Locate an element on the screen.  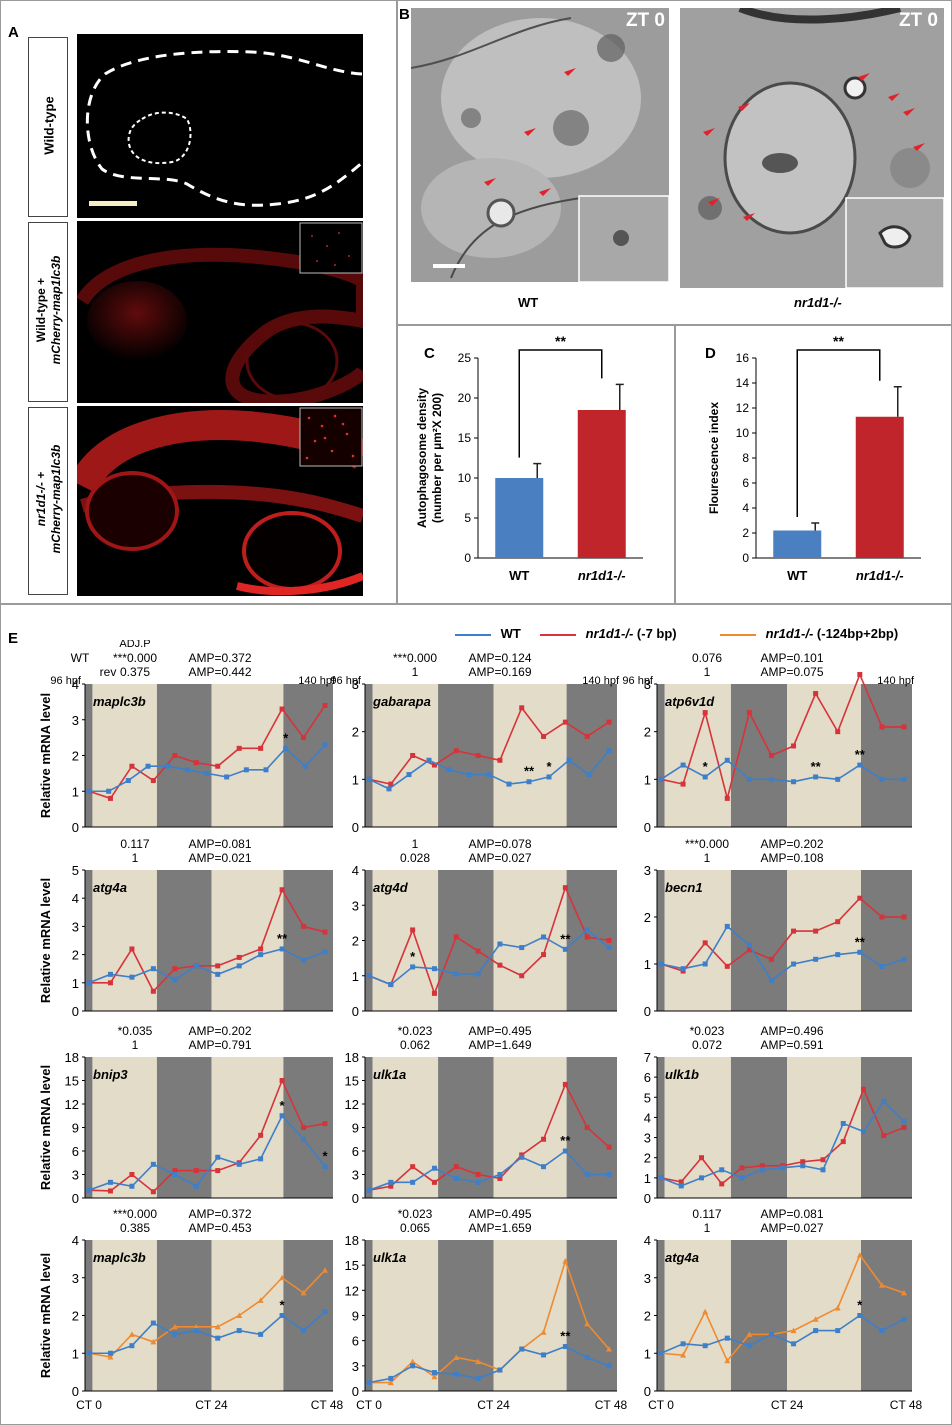
amplitude-value: AMP=0.027 is located at coordinates (499, 858).